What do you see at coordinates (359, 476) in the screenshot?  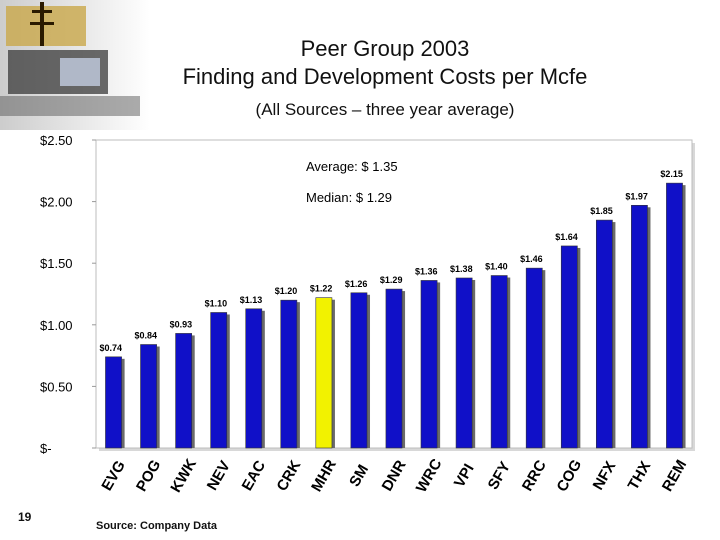 I see `x-tick-label: SM` at bounding box center [359, 476].